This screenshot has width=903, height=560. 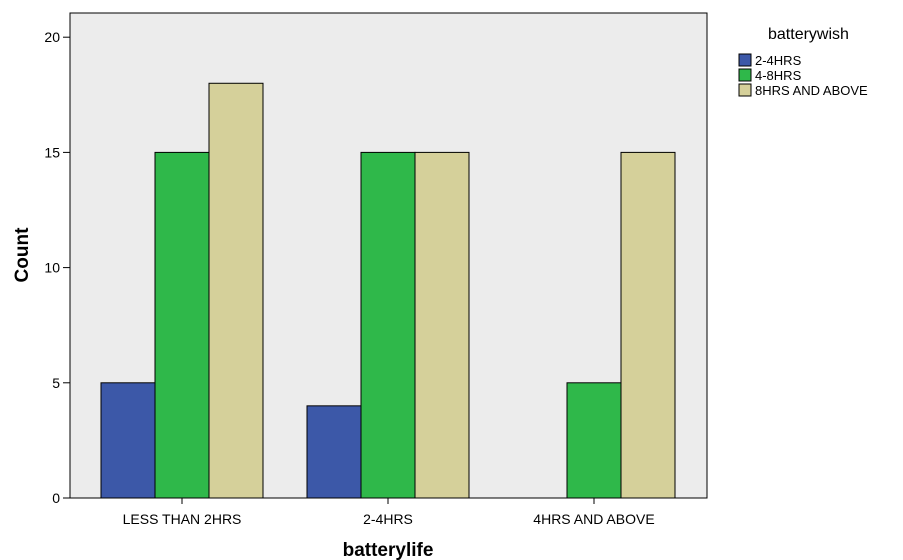 What do you see at coordinates (52, 268) in the screenshot?
I see `y-tick-label: 10` at bounding box center [52, 268].